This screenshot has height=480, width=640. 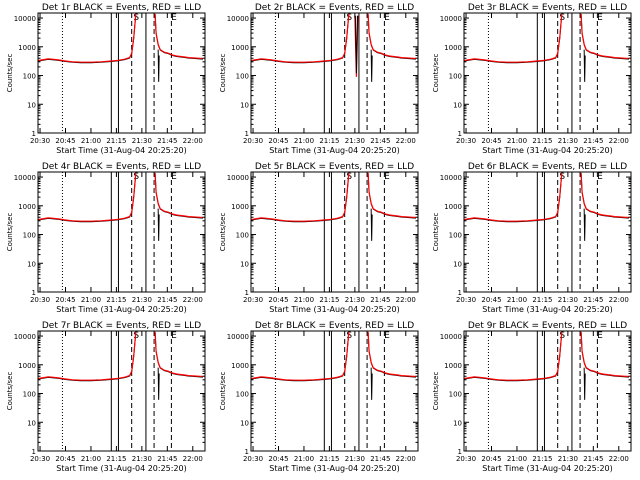 I want to click on chart-title: Det 4r BLACK = Events, RED = LLD, so click(x=121, y=167).